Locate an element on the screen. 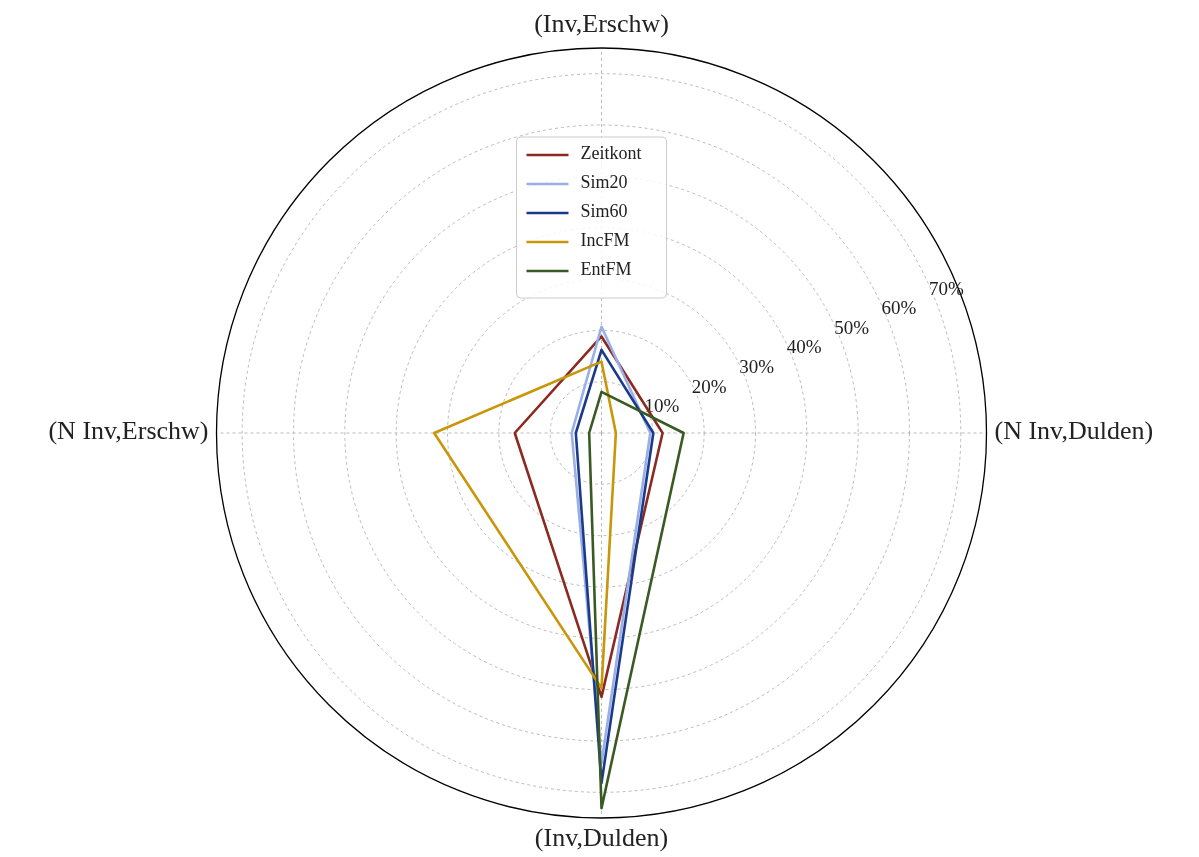  legend-label: Sim60 is located at coordinates (604, 211).